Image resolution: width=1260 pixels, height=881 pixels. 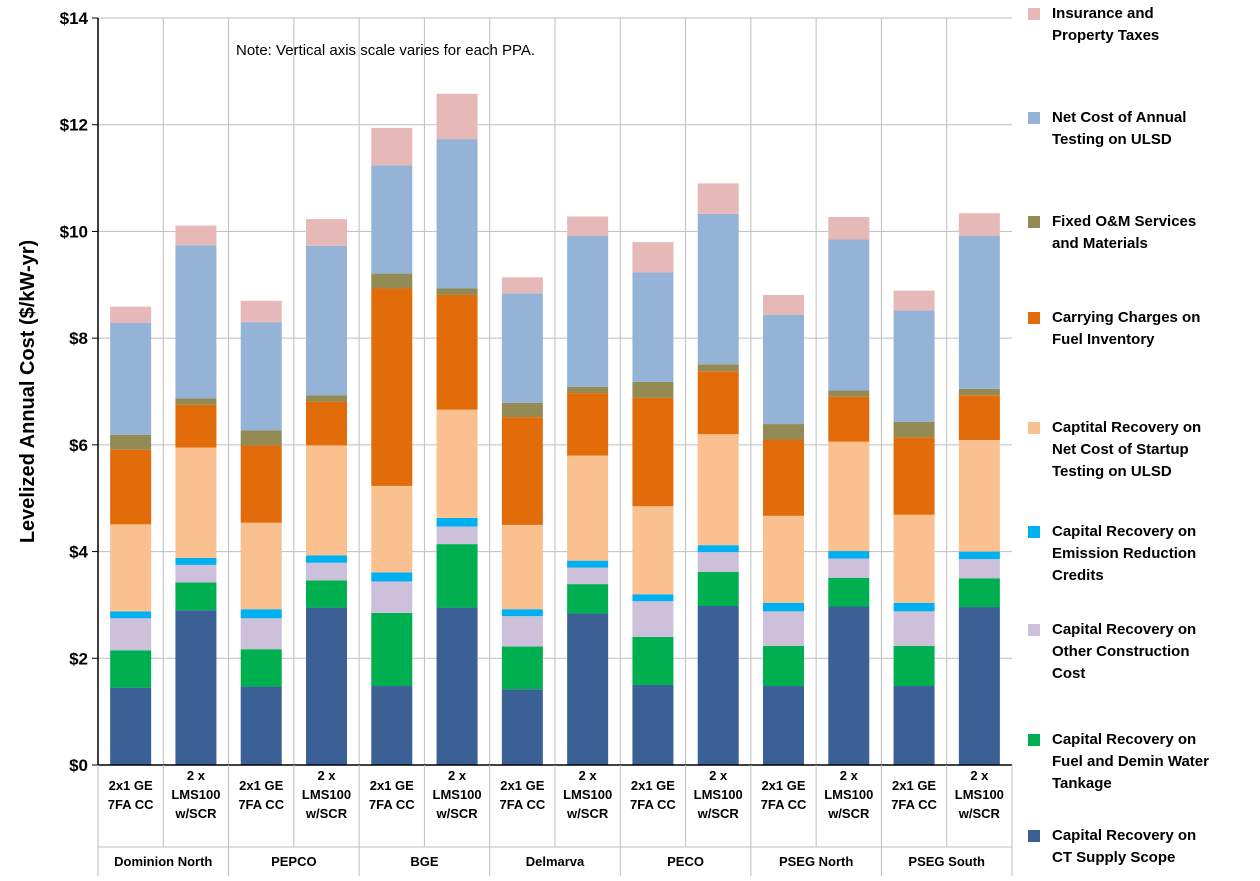 I want to click on y-tick-label: $8, so click(x=78, y=338).